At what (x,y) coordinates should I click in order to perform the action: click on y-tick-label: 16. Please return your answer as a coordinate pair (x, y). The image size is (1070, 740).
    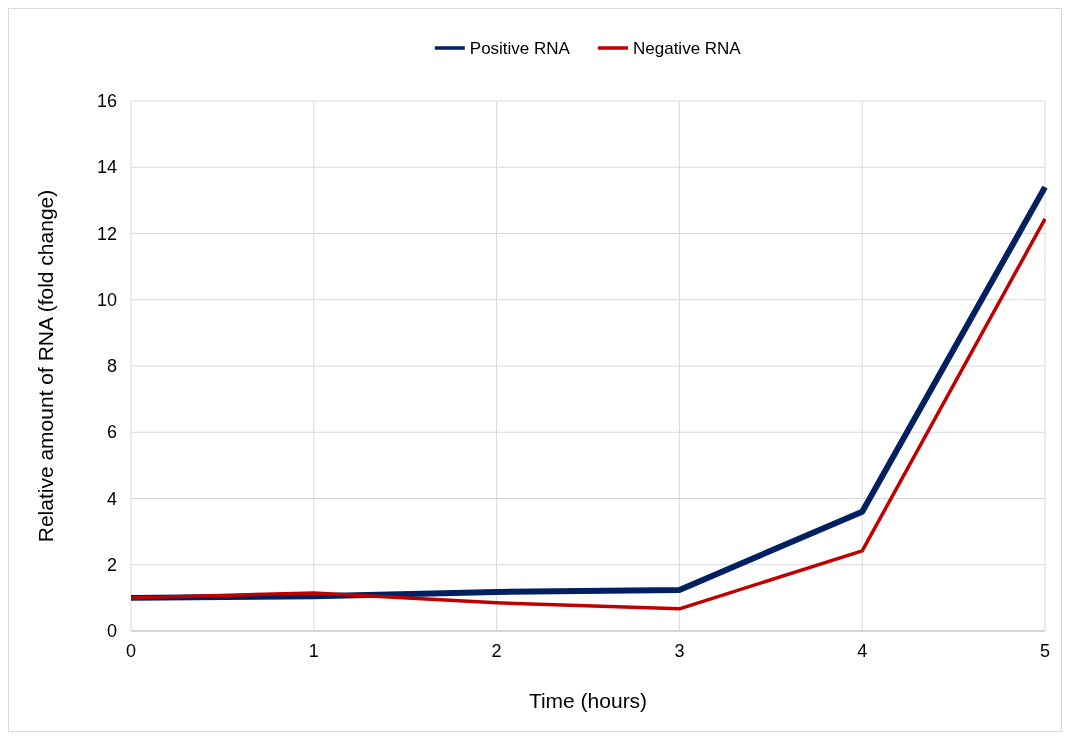
    Looking at the image, I should click on (106, 101).